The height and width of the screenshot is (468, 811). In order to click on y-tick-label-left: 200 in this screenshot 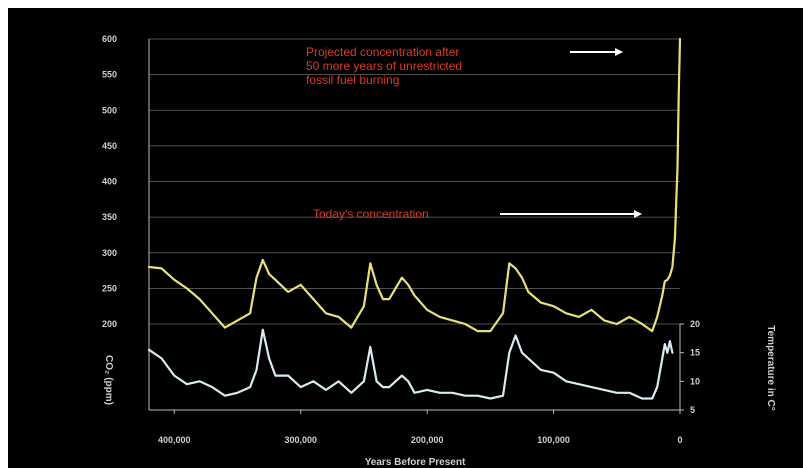, I will do `click(109, 324)`.